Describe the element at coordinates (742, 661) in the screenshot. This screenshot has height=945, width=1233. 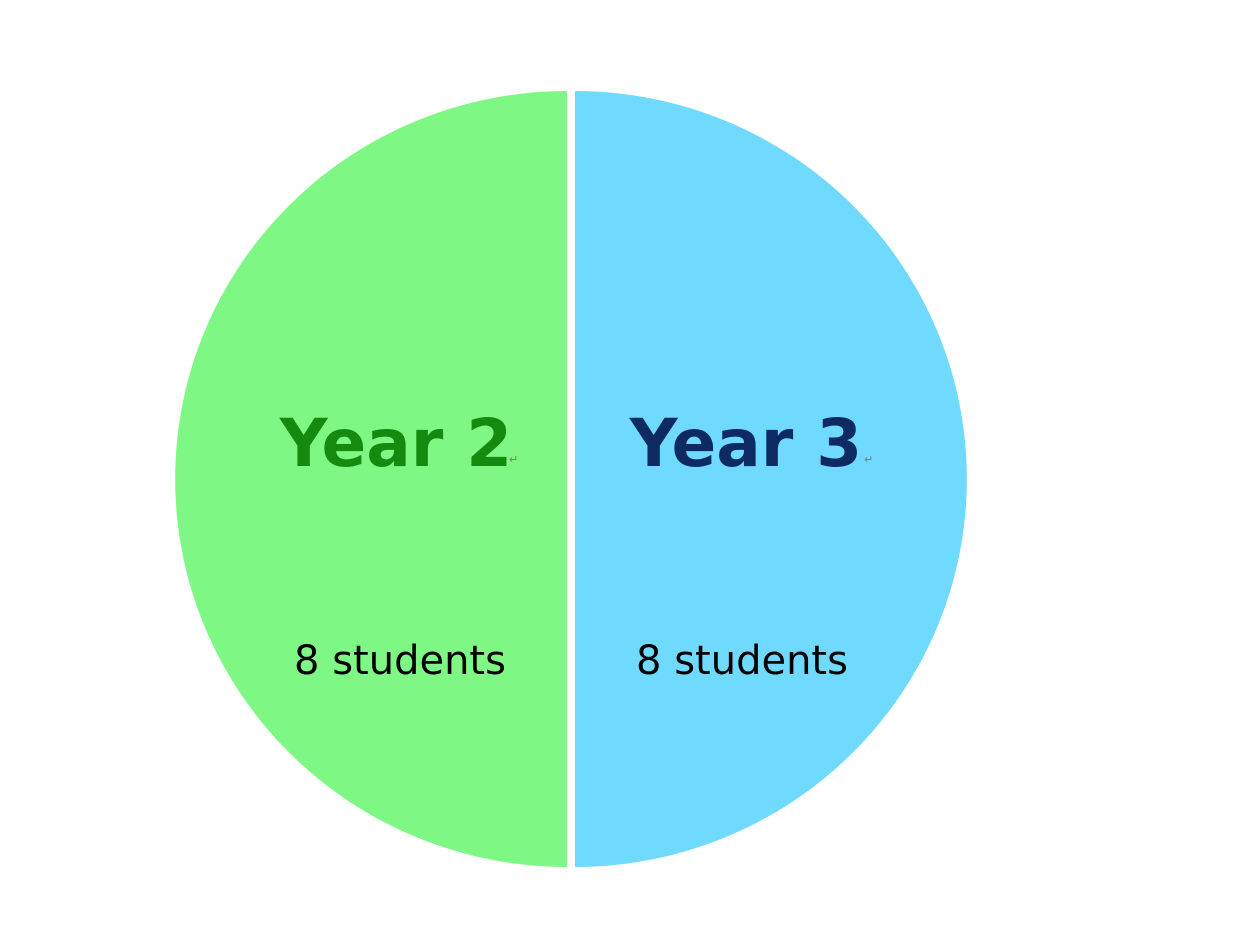
I see `slice-value-year-3: 8 students` at that location.